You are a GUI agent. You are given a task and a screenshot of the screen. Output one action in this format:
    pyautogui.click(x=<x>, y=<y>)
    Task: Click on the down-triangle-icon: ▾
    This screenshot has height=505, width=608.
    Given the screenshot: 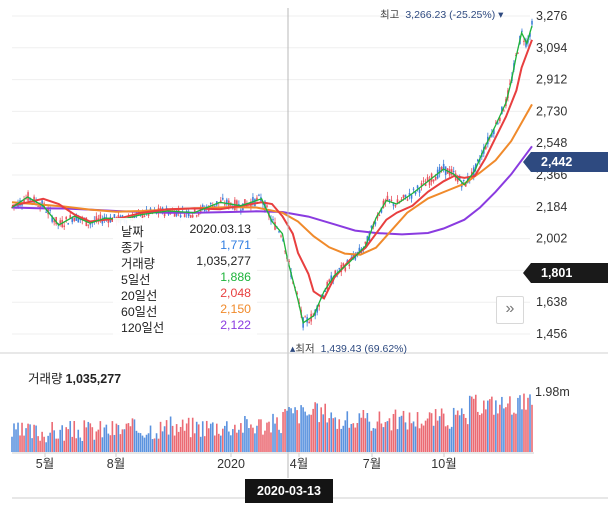 What is the action you would take?
    pyautogui.click(x=499, y=15)
    